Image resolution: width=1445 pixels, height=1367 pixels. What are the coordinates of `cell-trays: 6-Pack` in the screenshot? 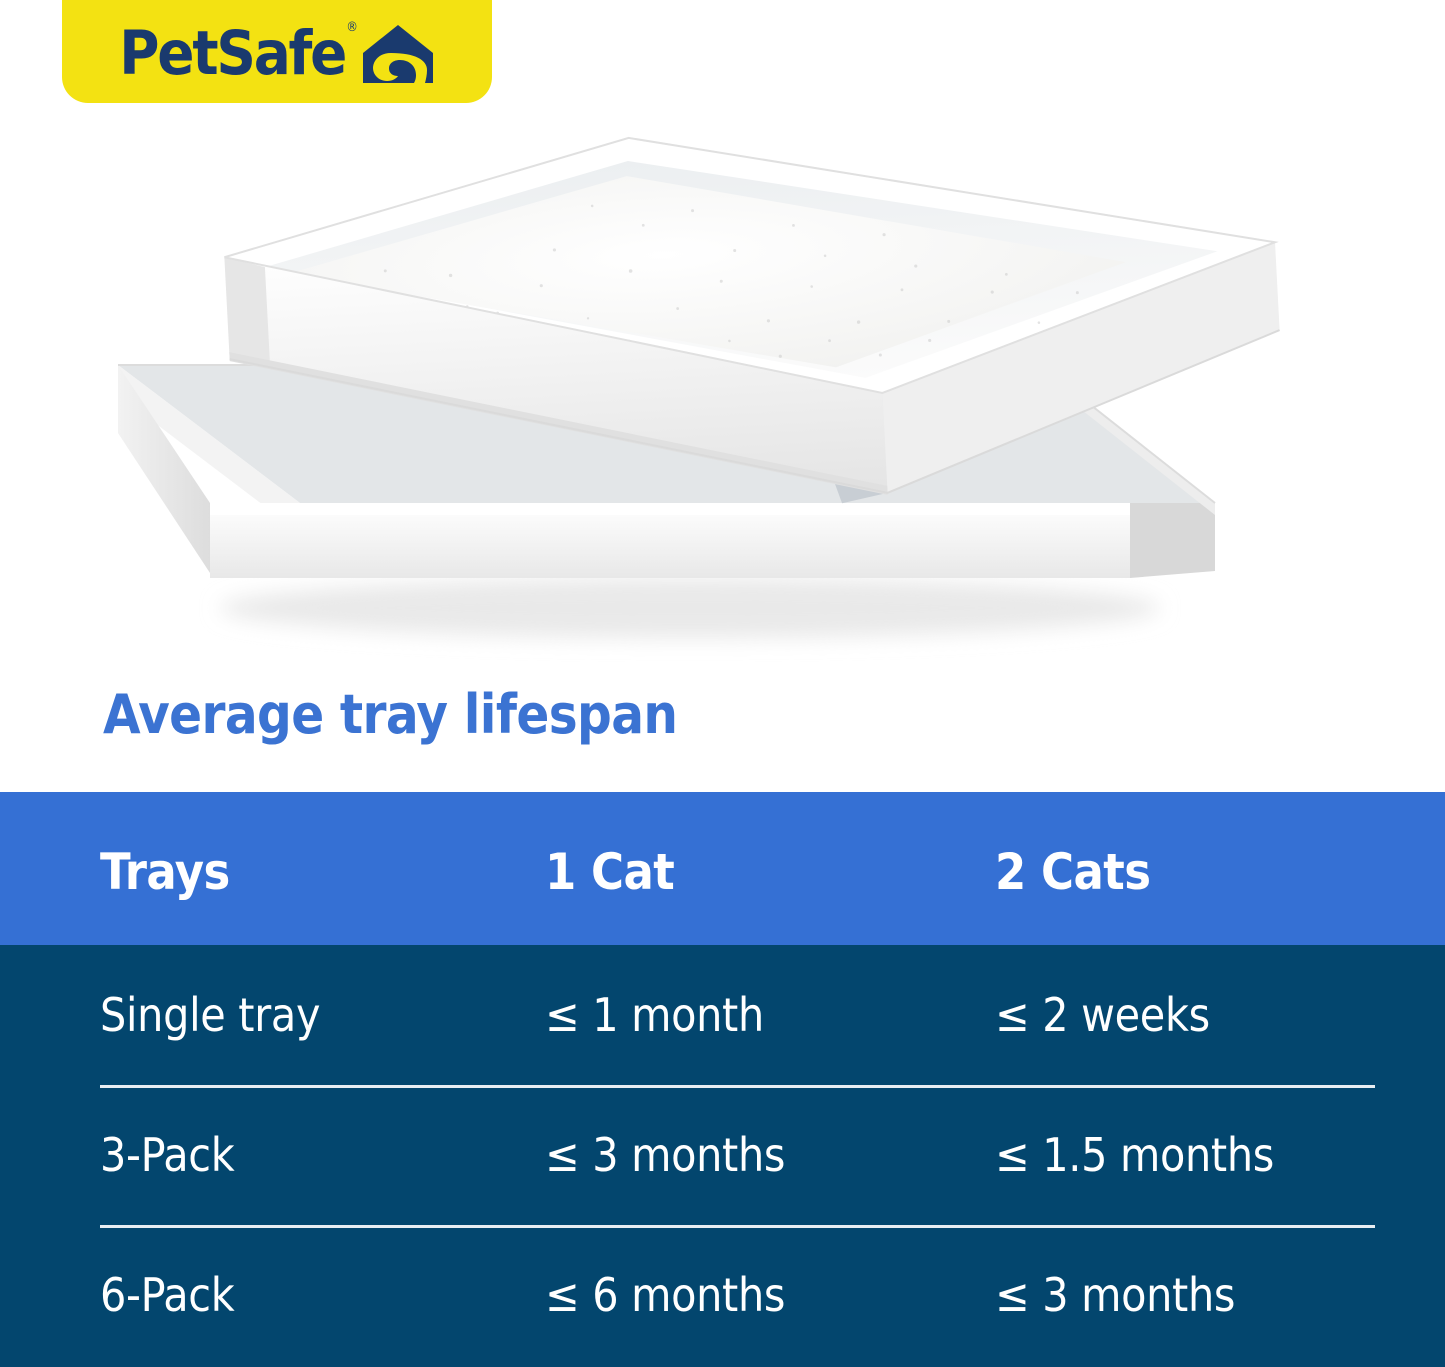 It's located at (167, 1295).